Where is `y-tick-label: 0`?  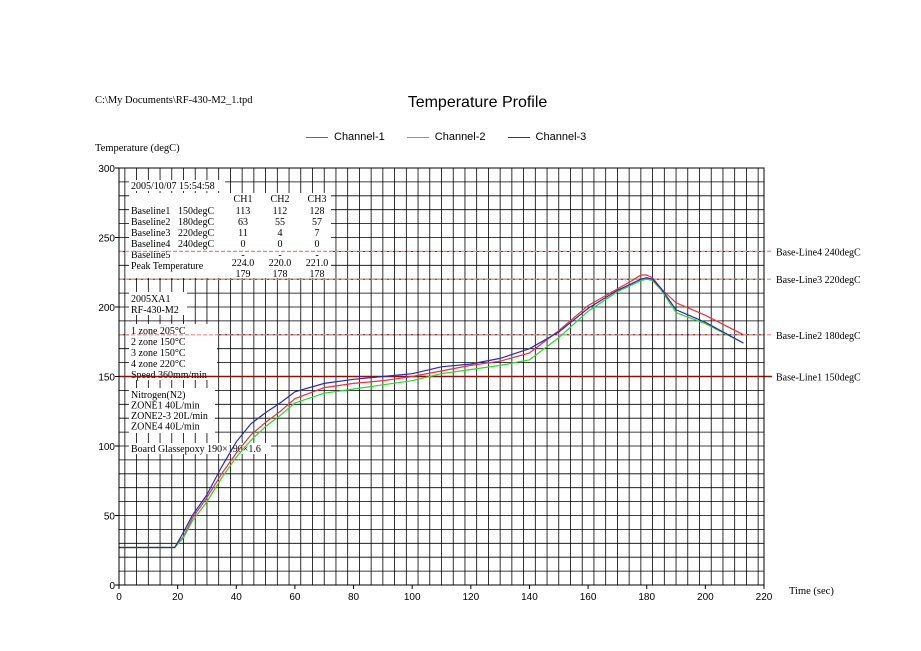 y-tick-label: 0 is located at coordinates (112, 586).